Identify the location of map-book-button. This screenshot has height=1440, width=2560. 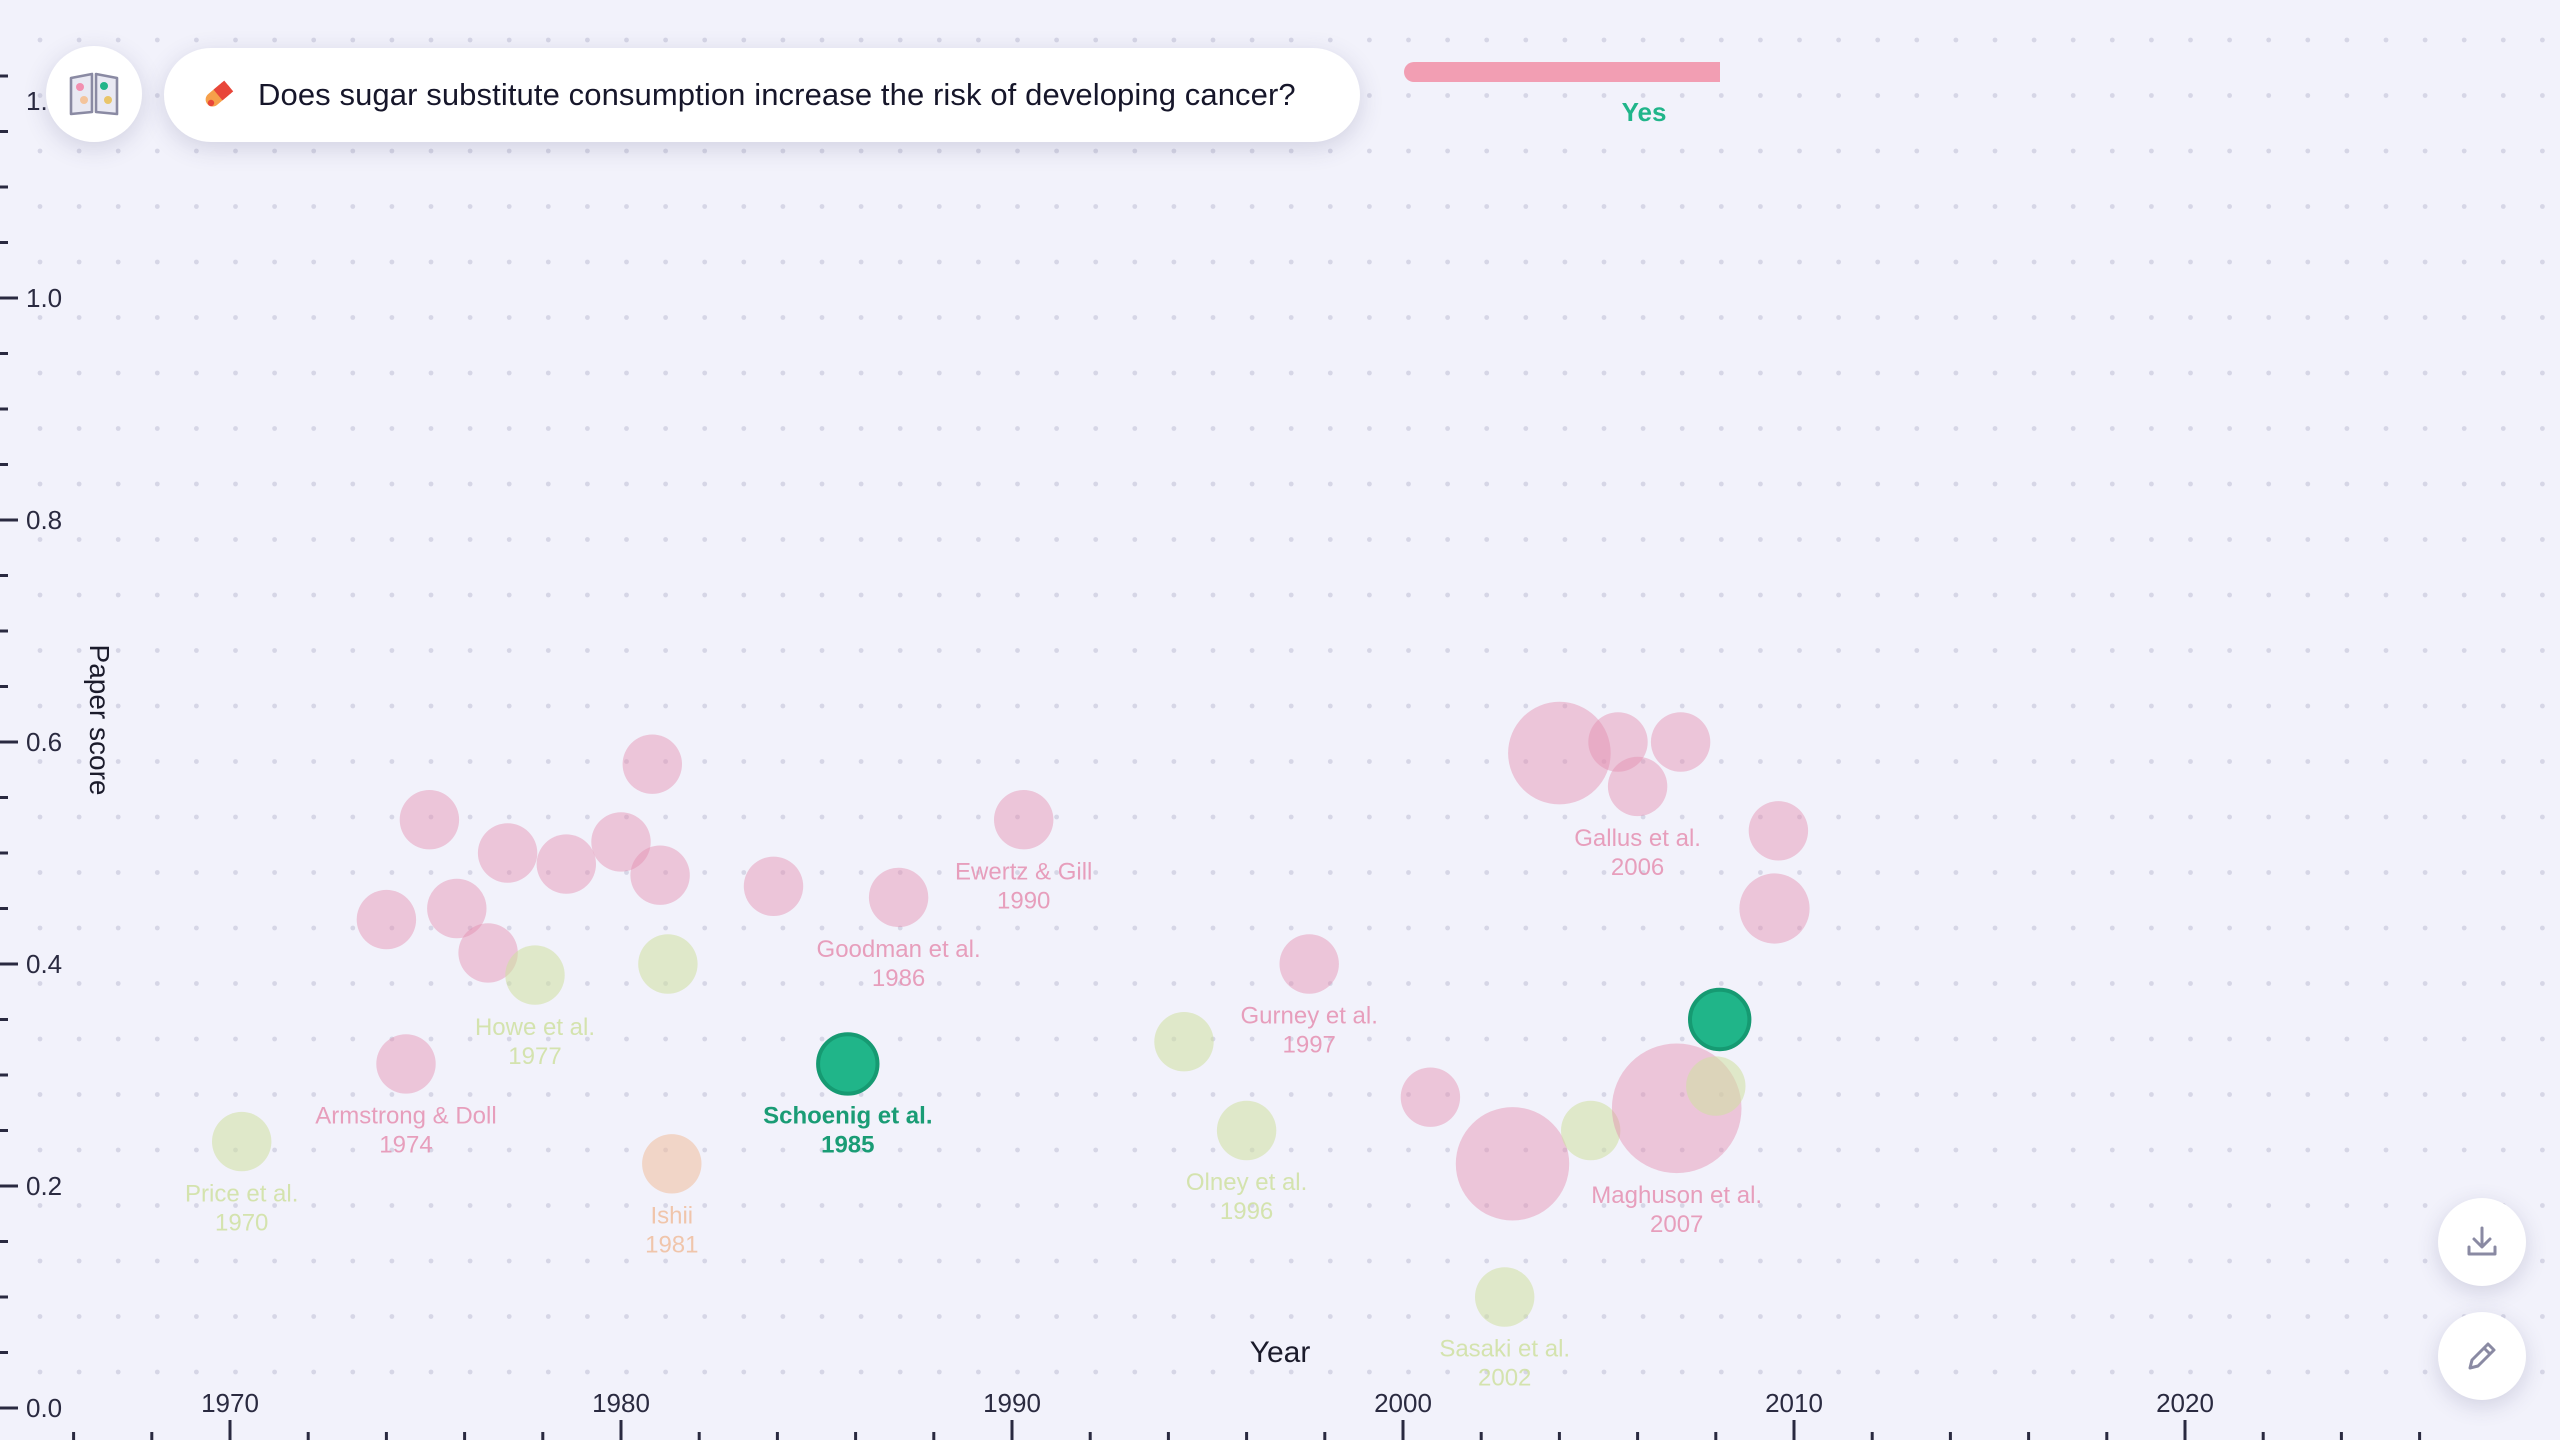
(94, 94).